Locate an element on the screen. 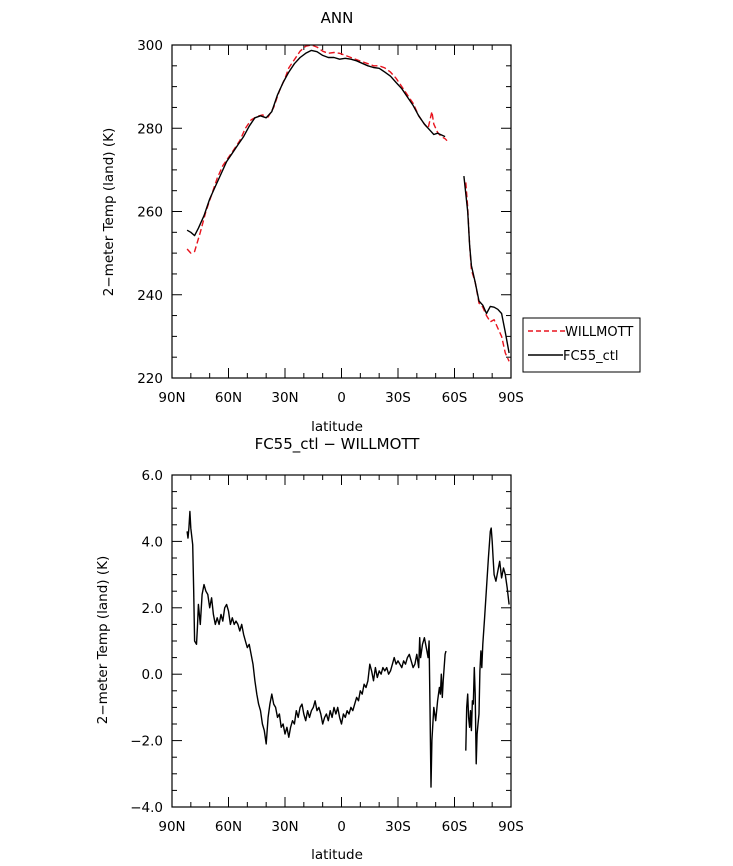  y-tick-label: −2.0 is located at coordinates (146, 742).